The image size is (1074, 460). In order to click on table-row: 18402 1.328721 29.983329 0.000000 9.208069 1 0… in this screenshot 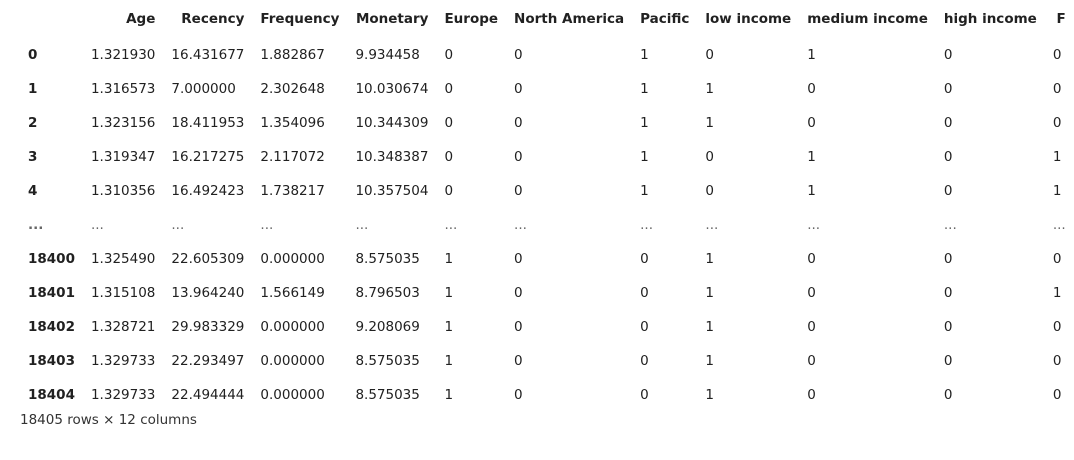, I will do `click(547, 327)`.